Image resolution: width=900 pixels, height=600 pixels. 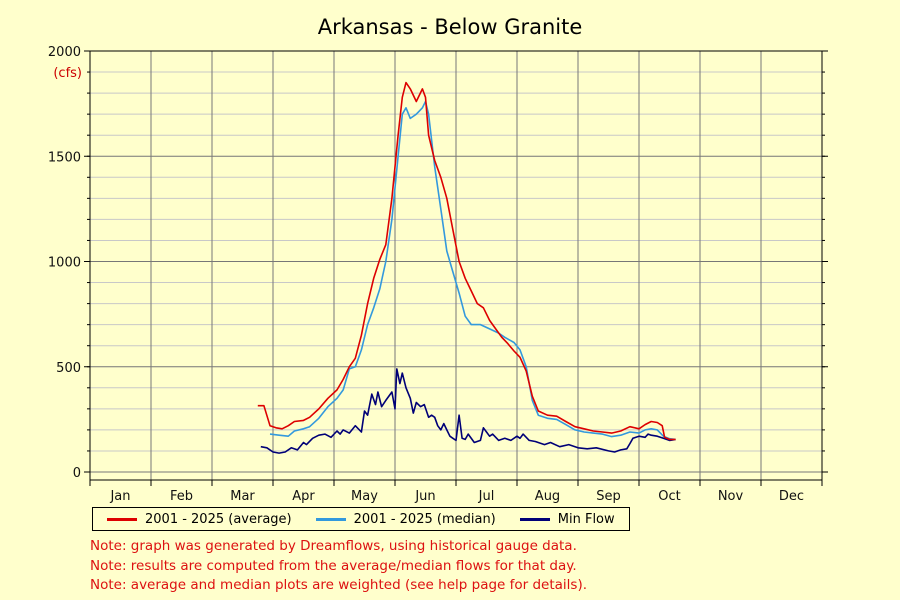 I want to click on legend-item-median: 2001 - 2025 (median), so click(x=405, y=519).